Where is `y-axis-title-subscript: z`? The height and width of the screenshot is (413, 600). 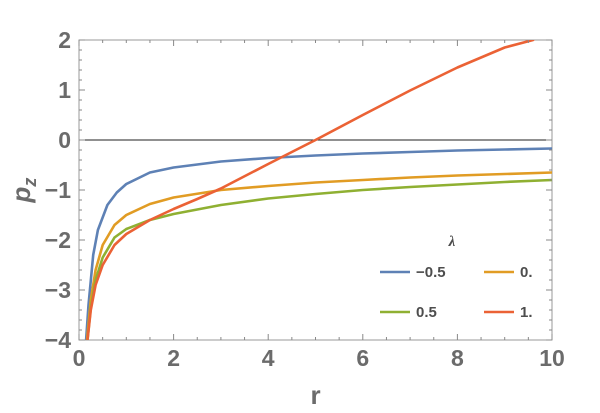 y-axis-title-subscript: z is located at coordinates (30, 183).